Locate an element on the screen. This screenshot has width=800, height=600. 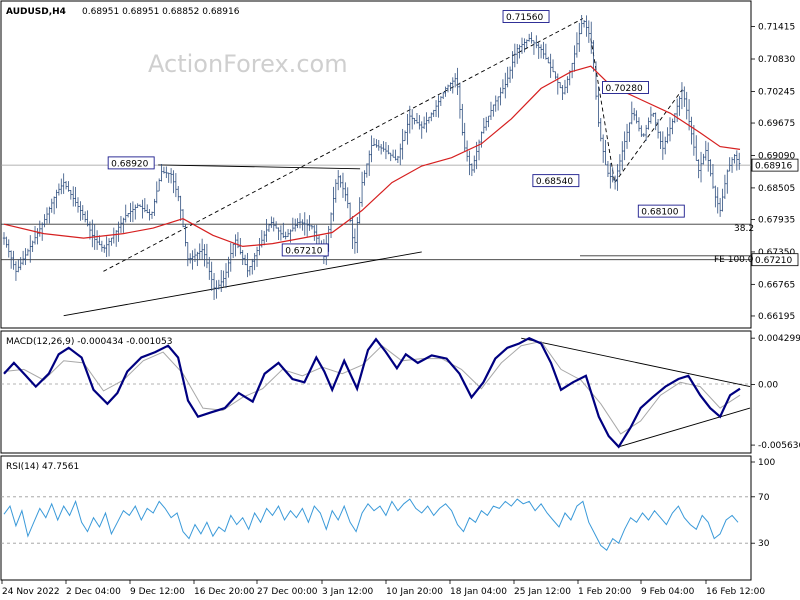
price-tick-label: 0.67350 is located at coordinates (776, 253).